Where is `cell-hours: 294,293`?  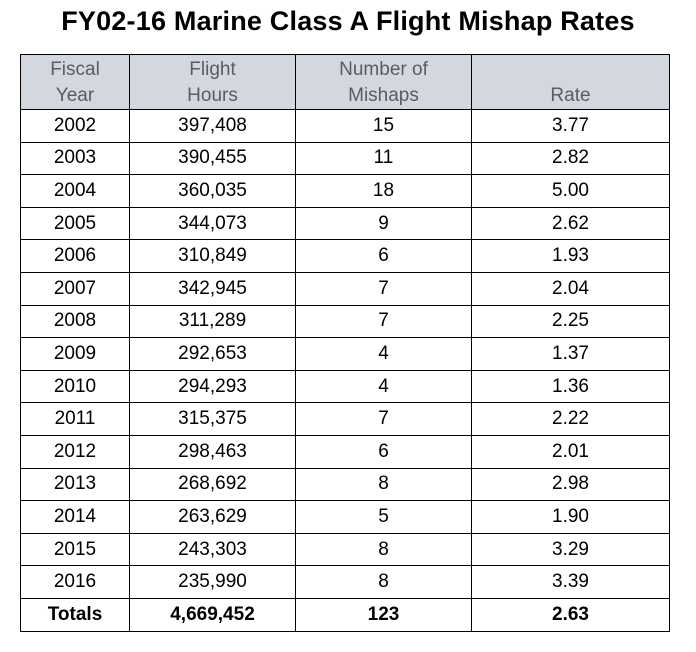 cell-hours: 294,293 is located at coordinates (212, 386).